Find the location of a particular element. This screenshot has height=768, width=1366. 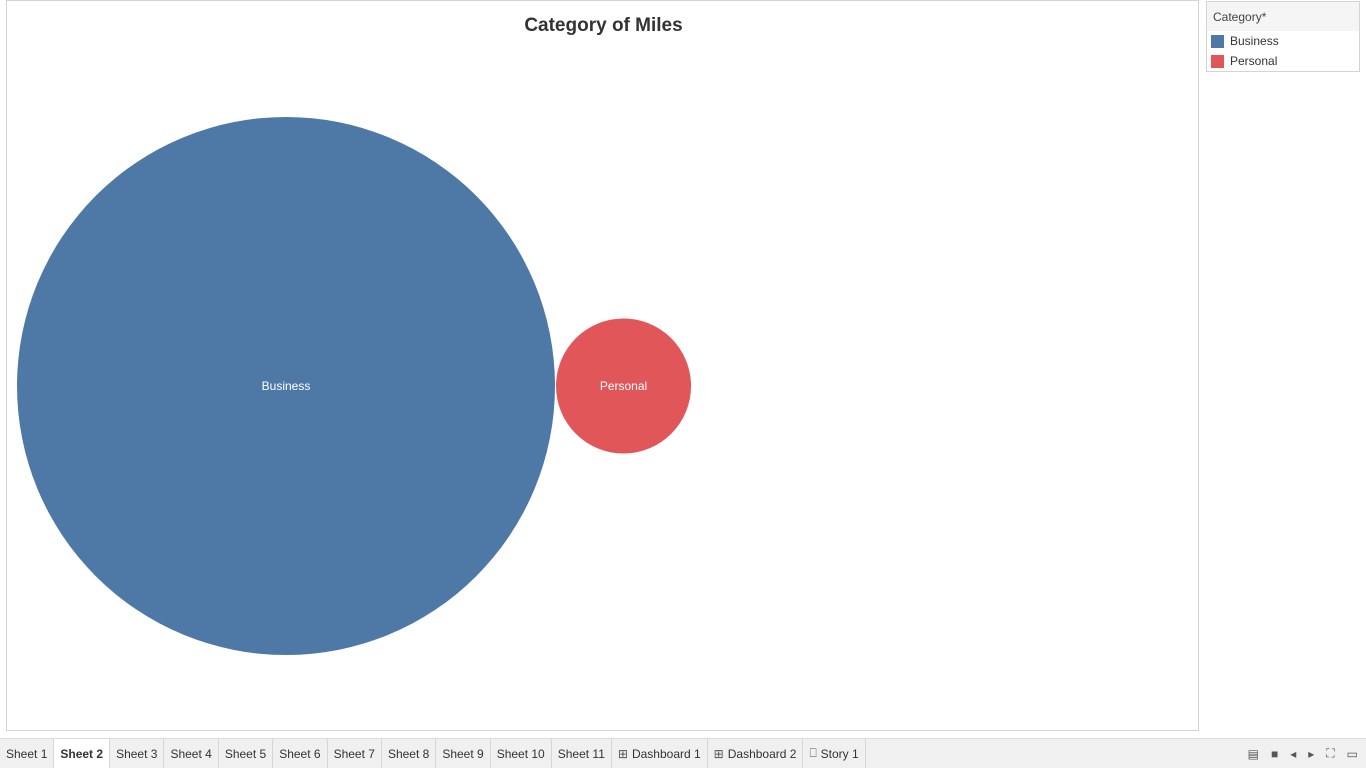

legend-title: Category* is located at coordinates (1283, 16).